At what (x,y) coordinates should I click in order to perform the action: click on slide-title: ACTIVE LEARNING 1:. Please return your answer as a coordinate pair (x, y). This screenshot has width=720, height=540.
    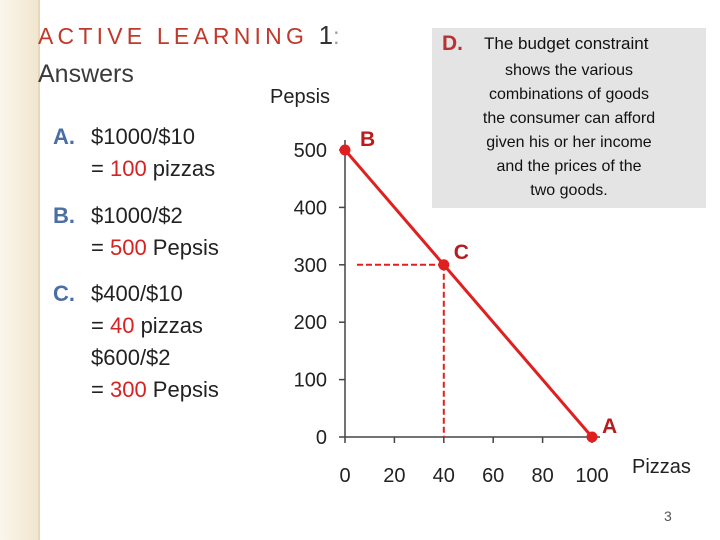
    Looking at the image, I should click on (189, 35).